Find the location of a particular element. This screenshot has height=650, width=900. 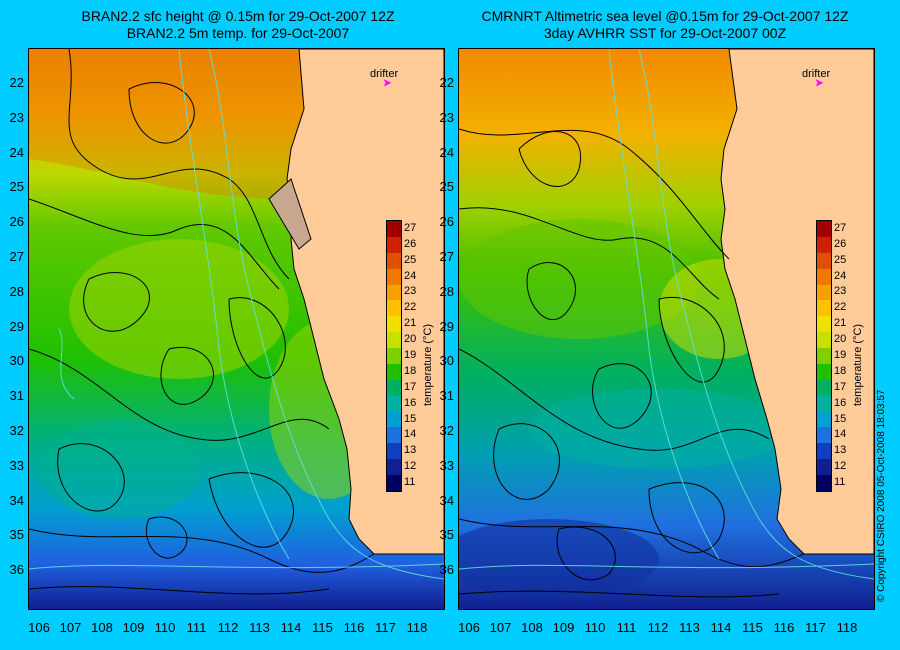

lat-tick-label: 34 is located at coordinates (16, 500).